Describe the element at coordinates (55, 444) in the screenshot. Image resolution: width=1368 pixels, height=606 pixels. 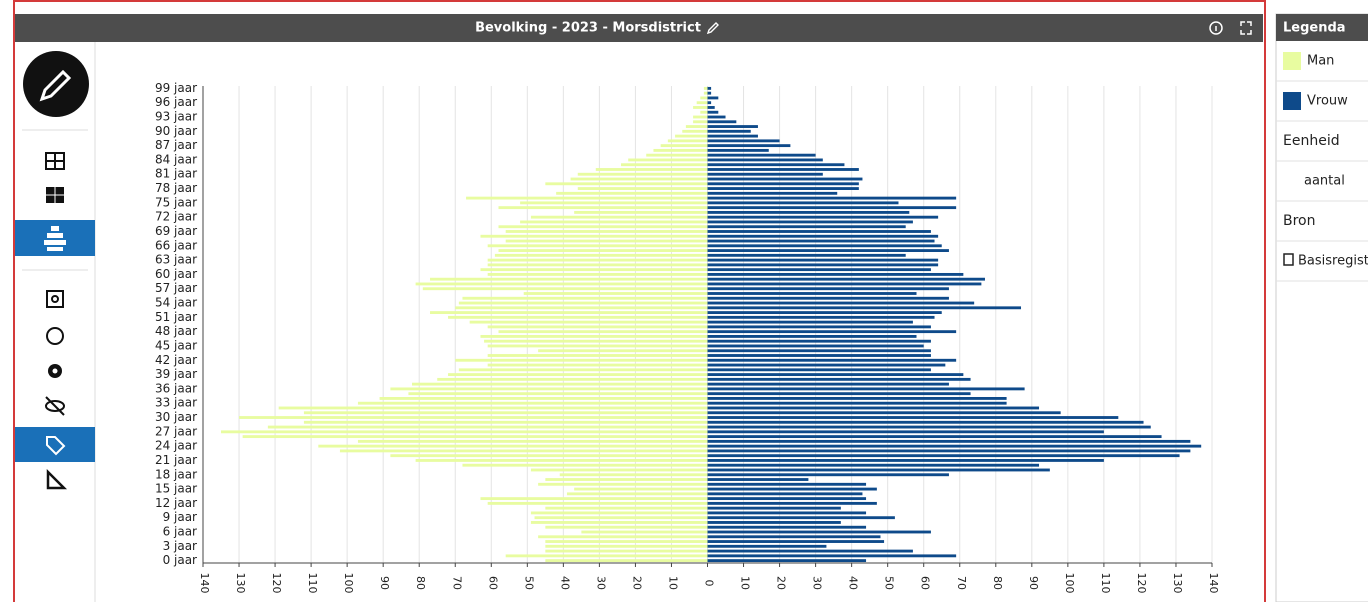
I see `labels-tab-active` at that location.